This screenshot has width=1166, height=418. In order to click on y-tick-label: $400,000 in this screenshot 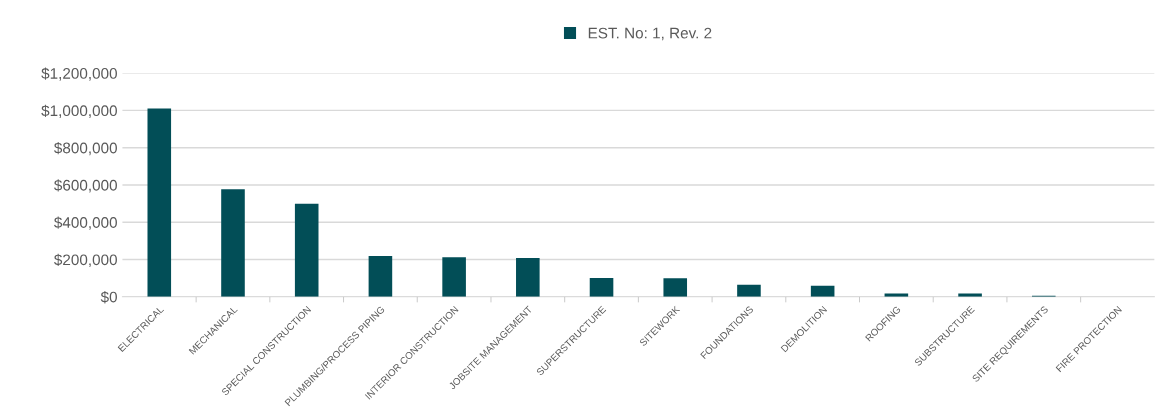, I will do `click(85, 223)`.